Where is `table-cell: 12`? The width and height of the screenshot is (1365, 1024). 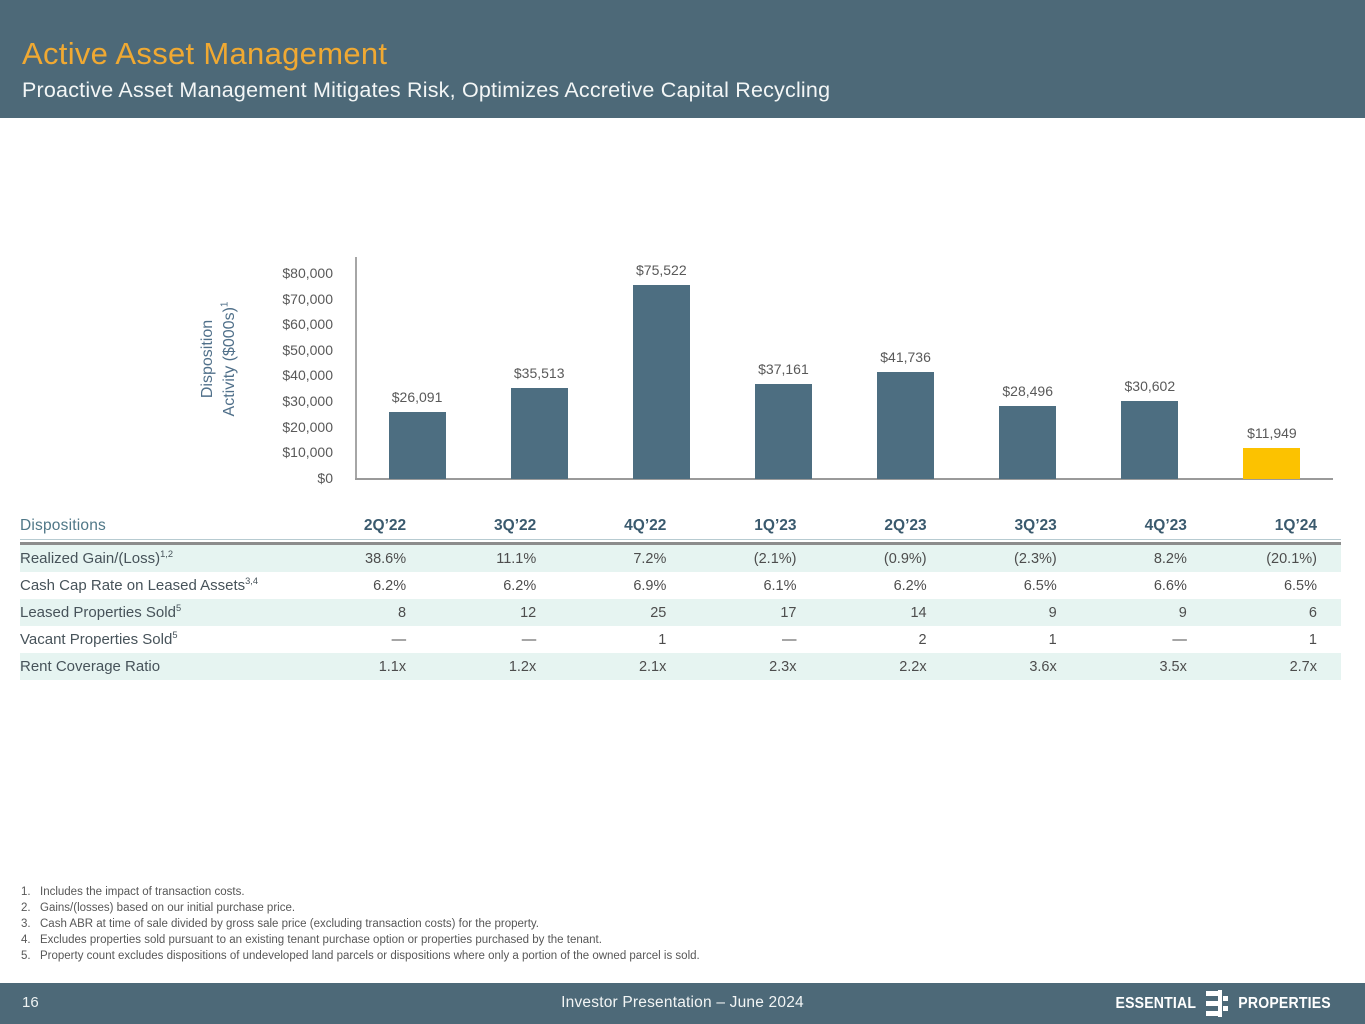
table-cell: 12 is located at coordinates (528, 612).